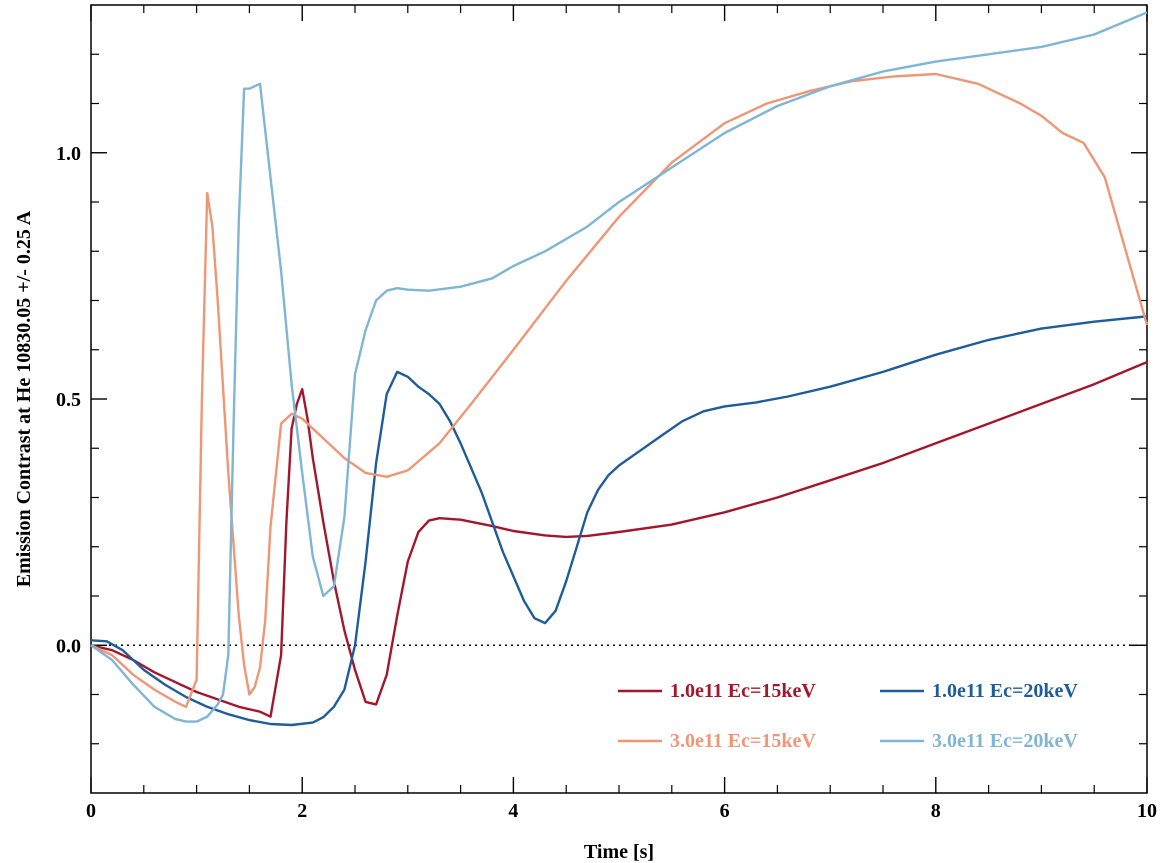  What do you see at coordinates (619, 852) in the screenshot?
I see `x-axis-title: Time [s]` at bounding box center [619, 852].